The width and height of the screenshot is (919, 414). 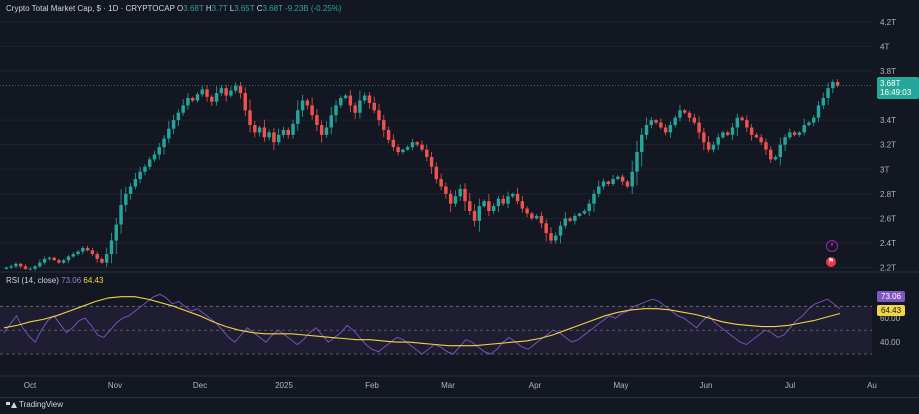 What do you see at coordinates (888, 22) in the screenshot?
I see `price-tick-label: 4.2T` at bounding box center [888, 22].